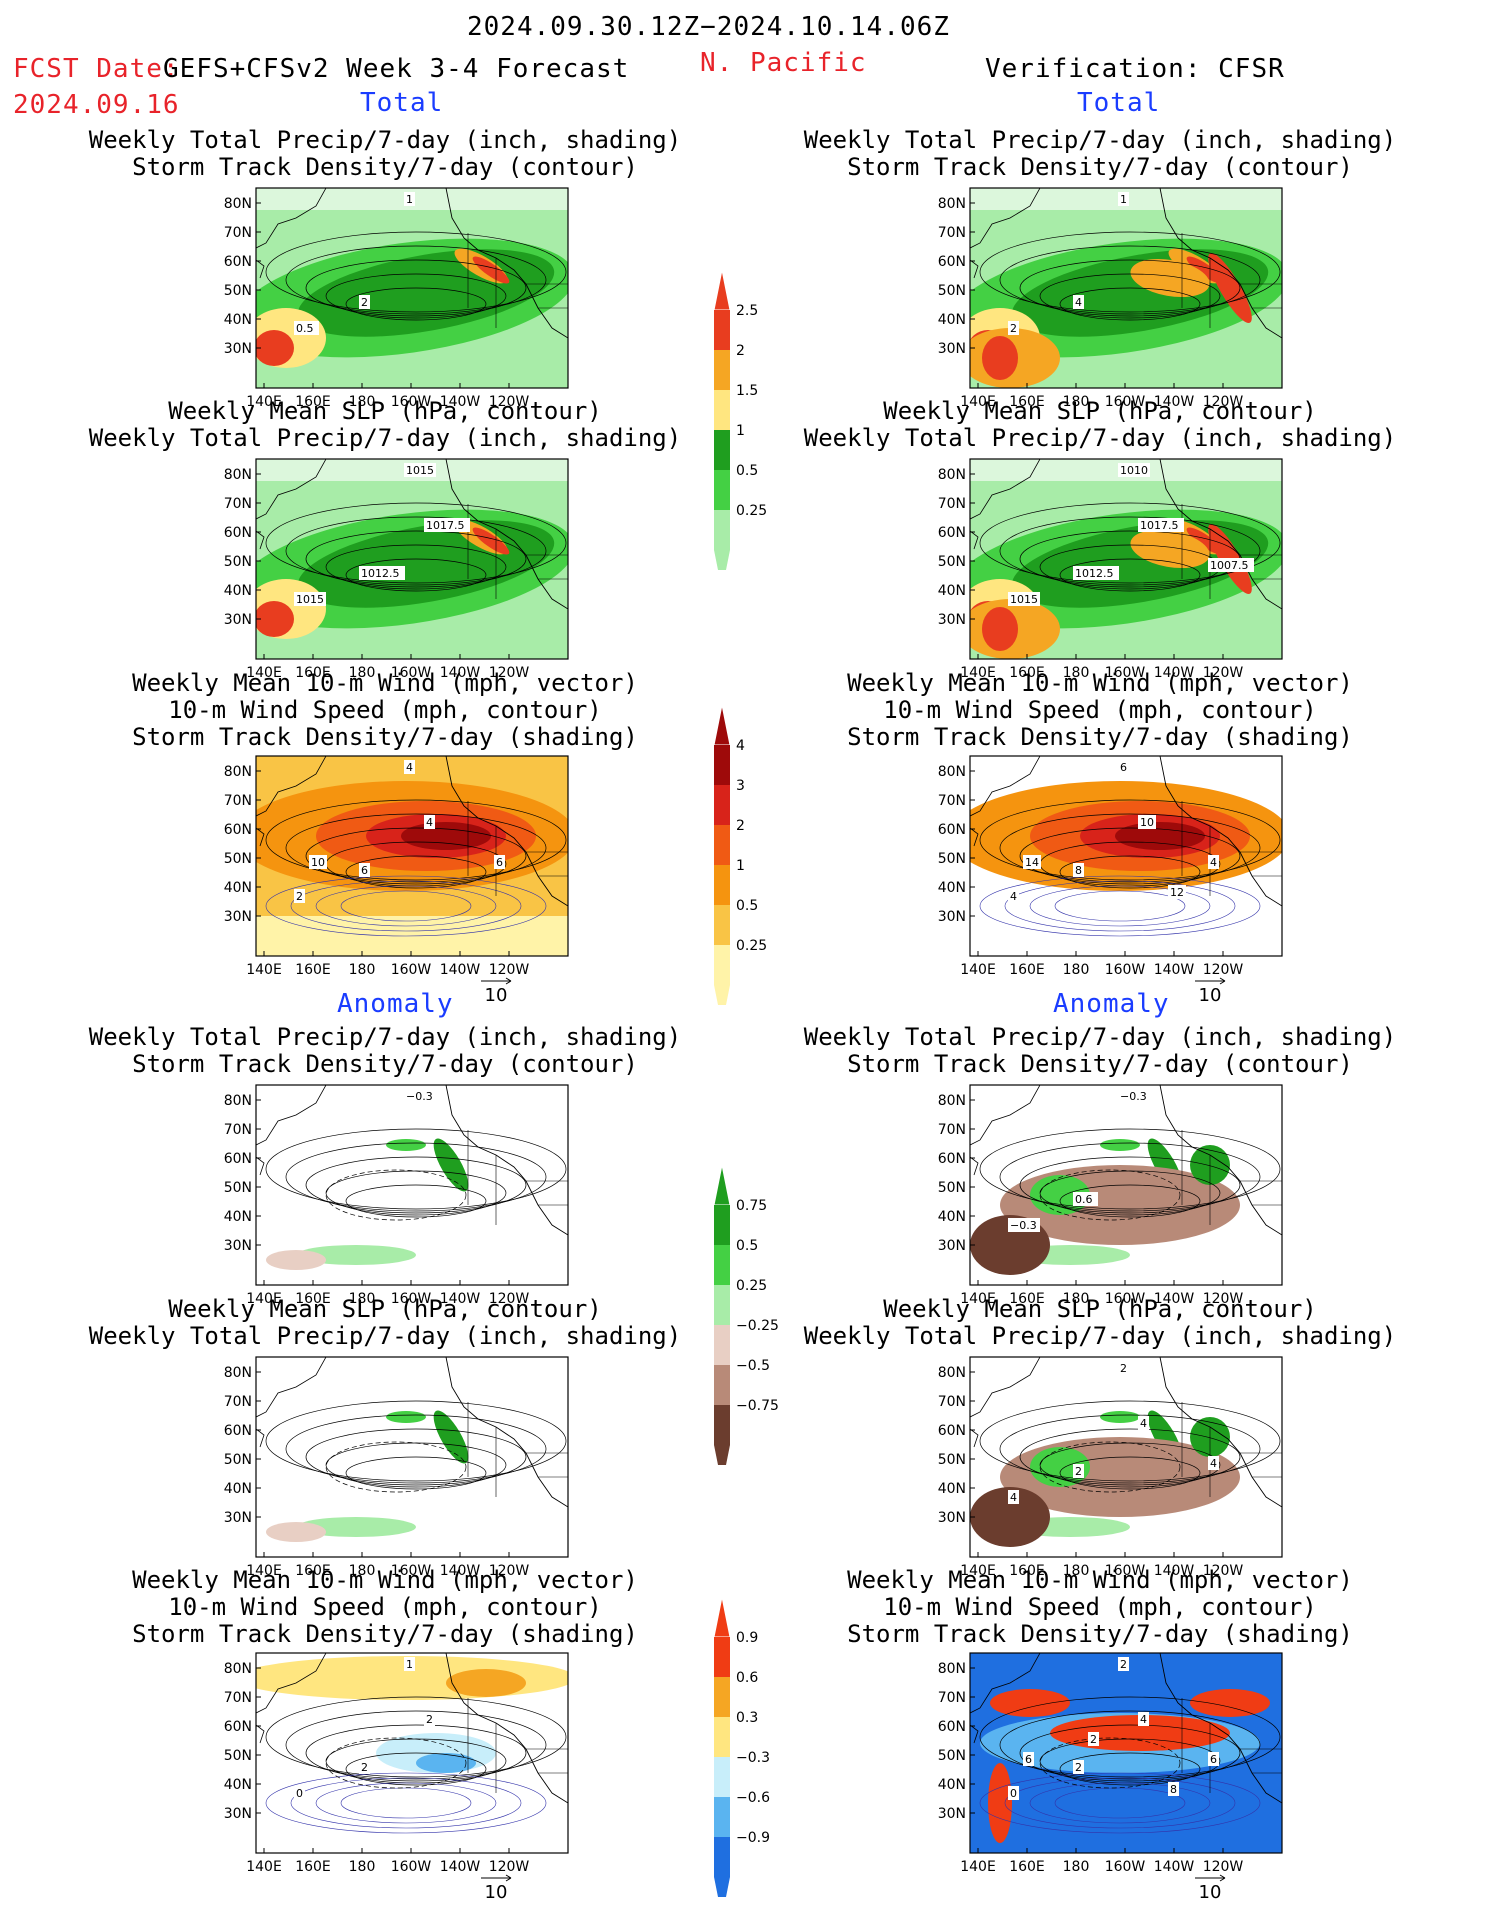 The image size is (1487, 1925). Describe the element at coordinates (305, 328) in the screenshot. I see `contour-label: 0.5` at that location.